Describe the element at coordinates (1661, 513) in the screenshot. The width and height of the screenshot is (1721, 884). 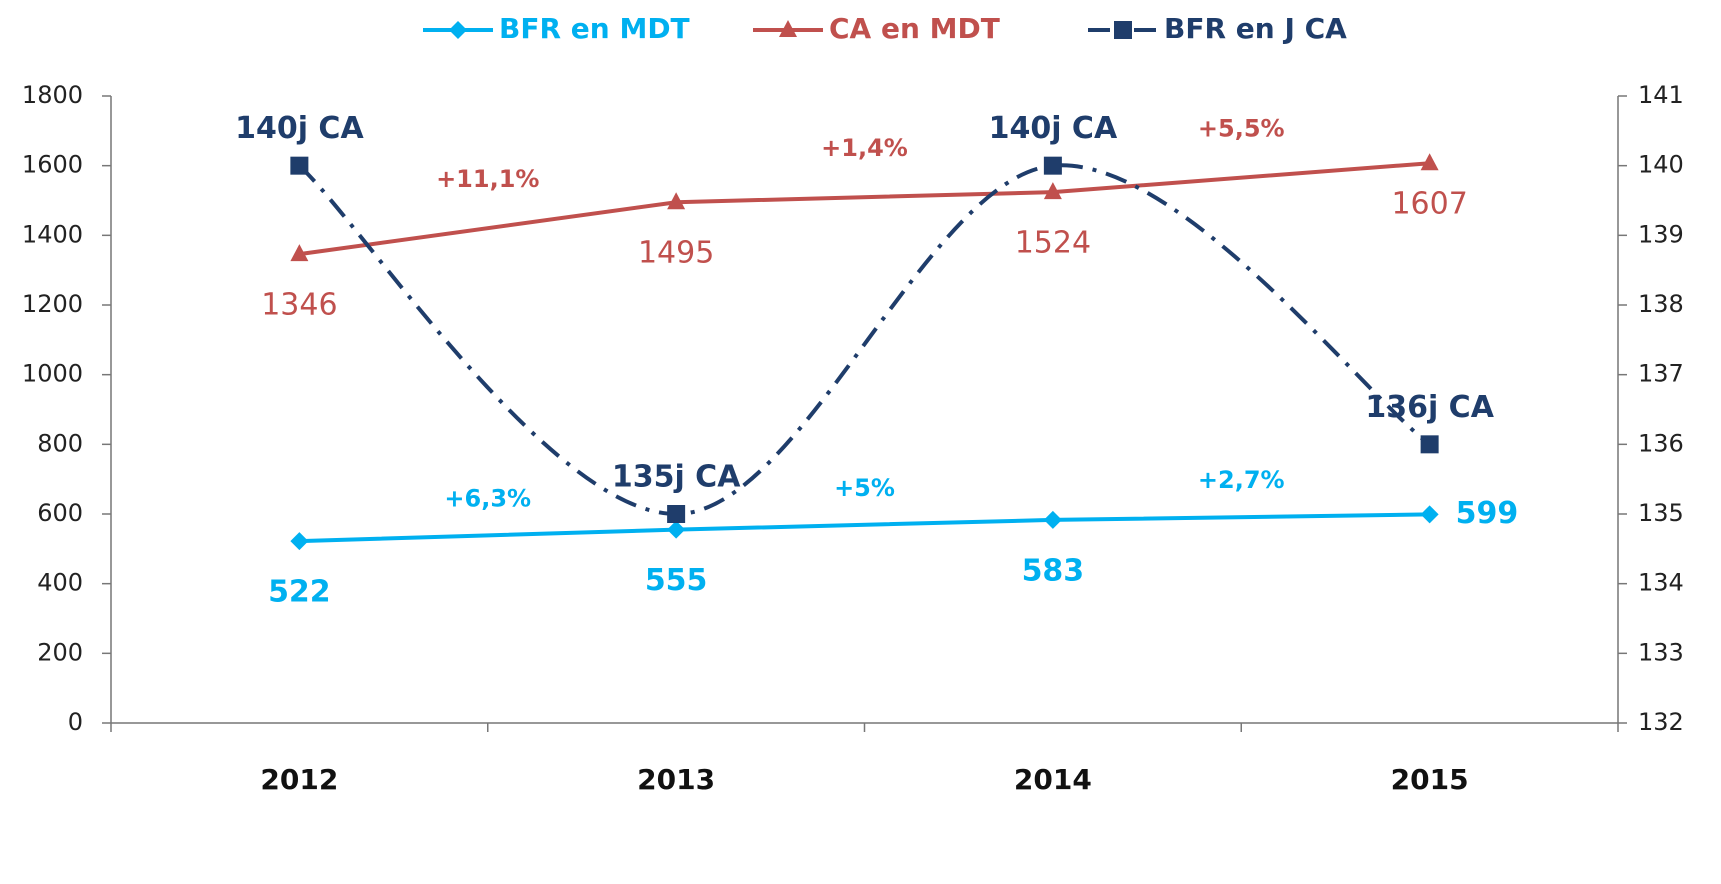
I see `y2-tick-label: 135` at that location.